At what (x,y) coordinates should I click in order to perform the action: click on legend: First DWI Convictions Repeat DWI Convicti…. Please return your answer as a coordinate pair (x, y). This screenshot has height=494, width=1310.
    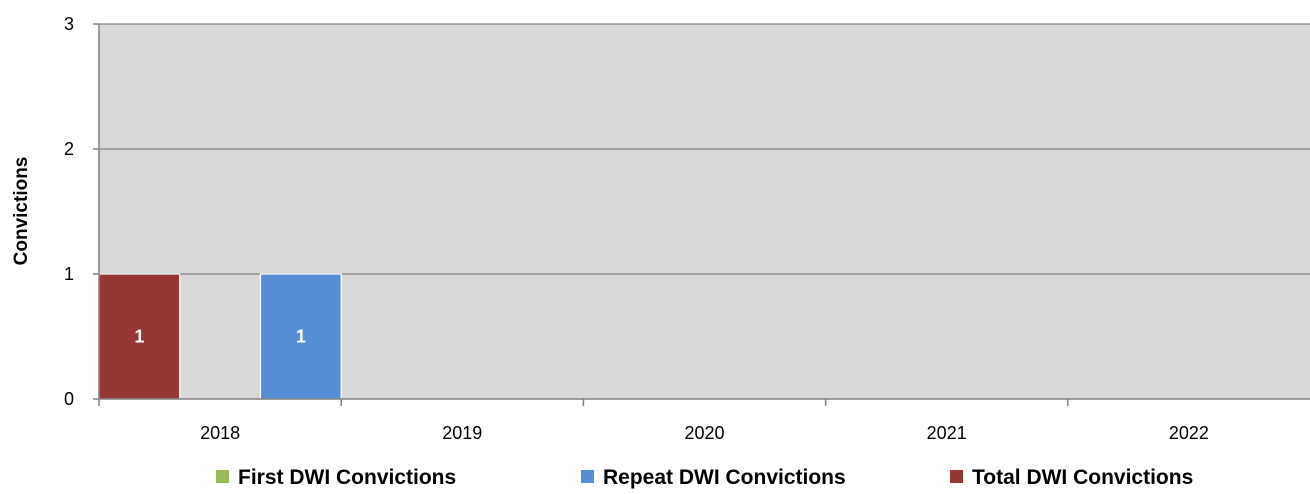
    Looking at the image, I should click on (704, 477).